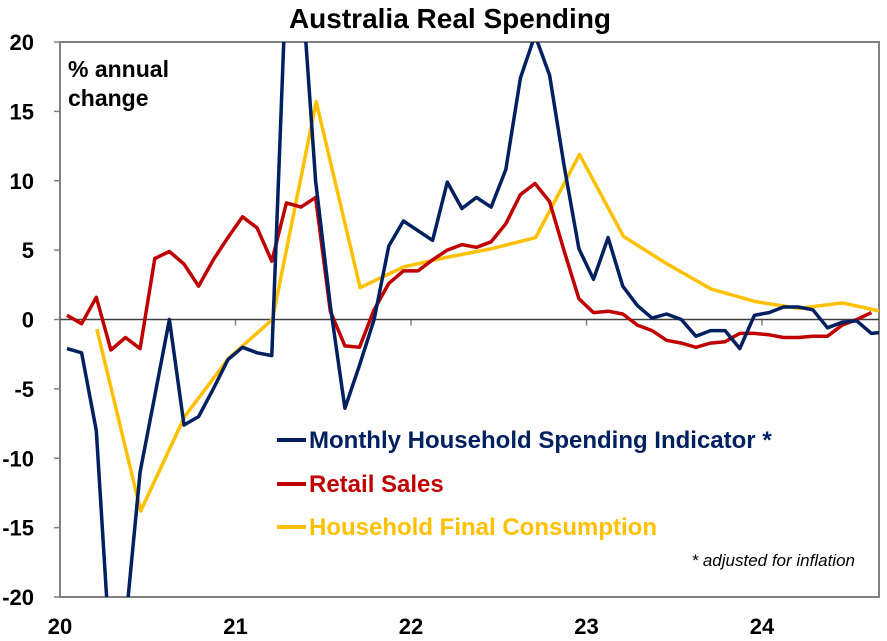 The width and height of the screenshot is (887, 641). I want to click on x-tick-label: 23, so click(586, 626).